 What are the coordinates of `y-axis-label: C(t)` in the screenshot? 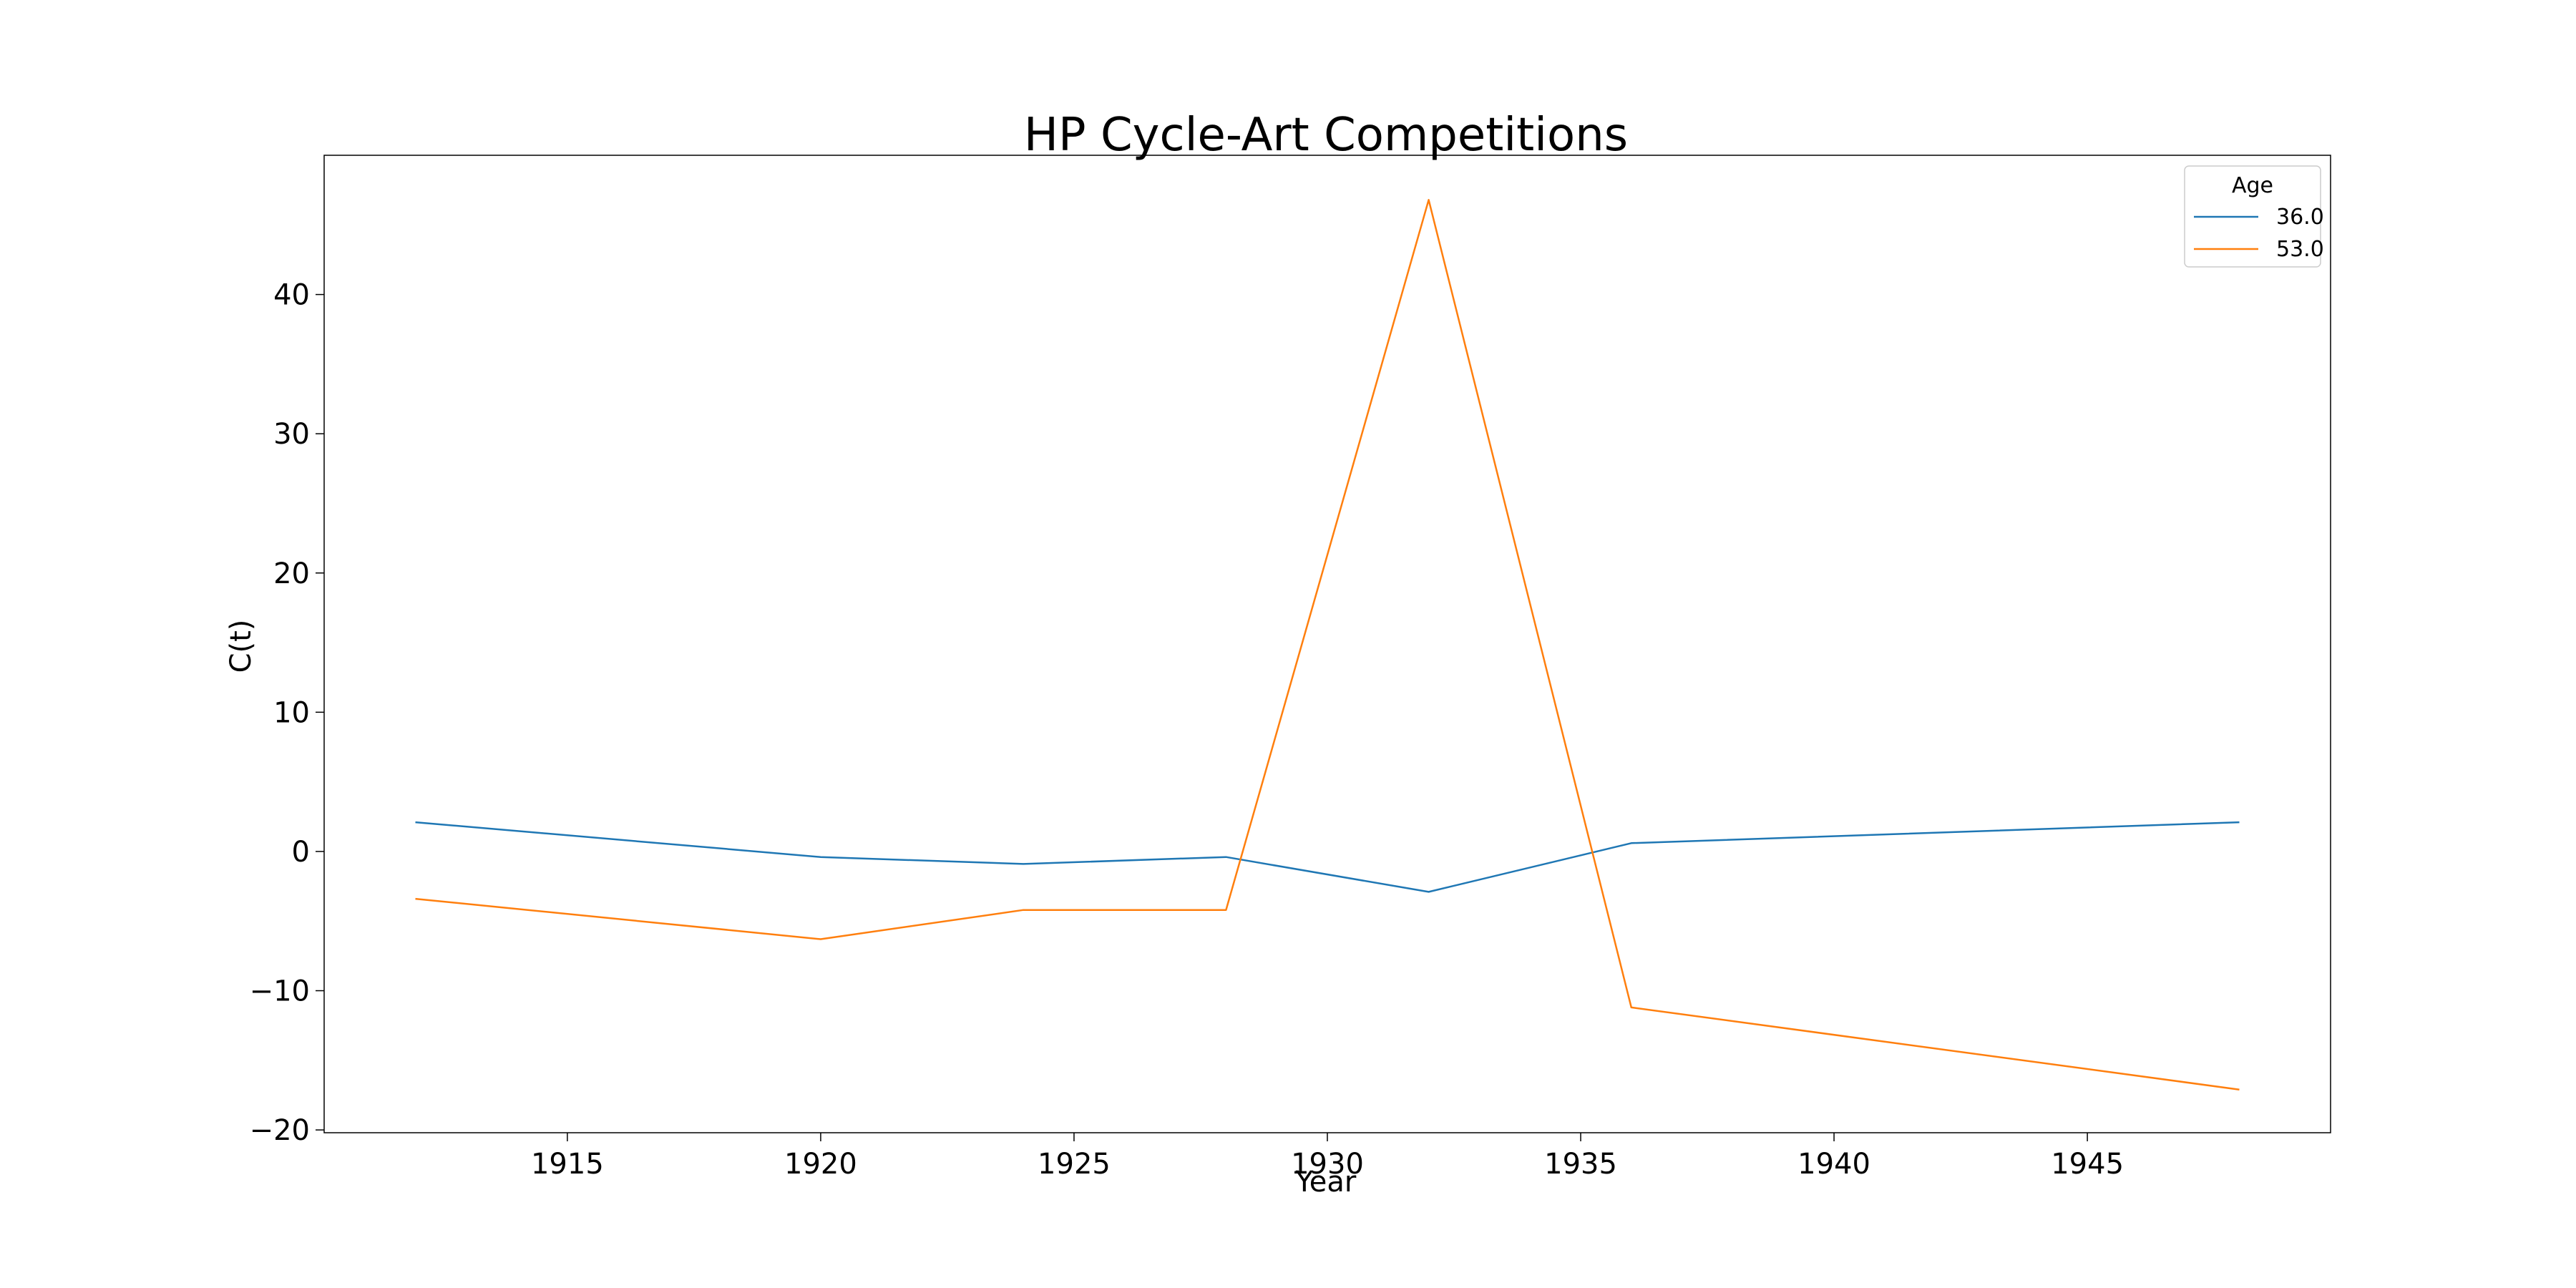 It's located at (241, 646).